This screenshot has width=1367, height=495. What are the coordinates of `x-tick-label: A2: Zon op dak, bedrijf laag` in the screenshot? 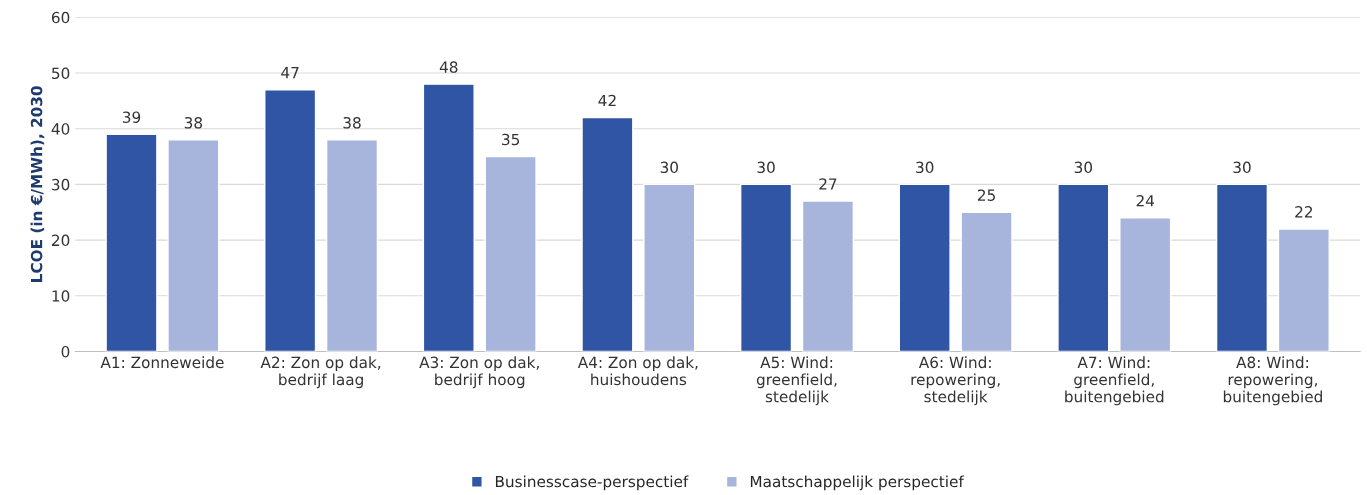 It's located at (320, 372).